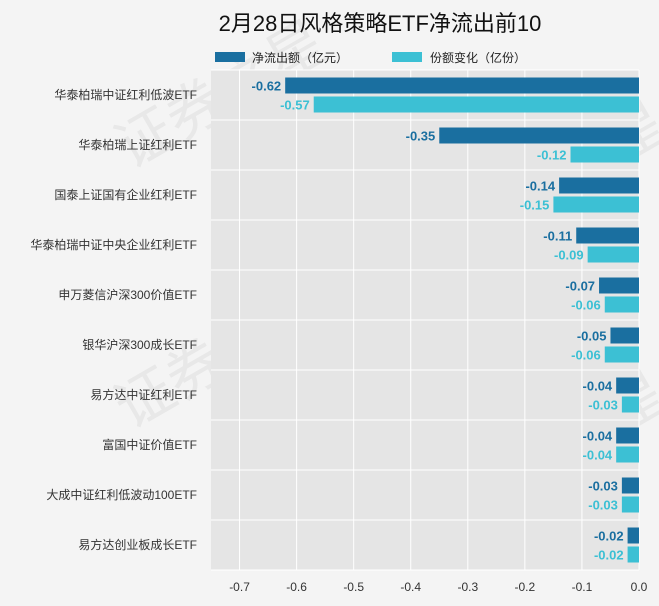  Describe the element at coordinates (125, 94) in the screenshot. I see `category-label: 华泰柏瑞中证红利低波ETF` at that location.